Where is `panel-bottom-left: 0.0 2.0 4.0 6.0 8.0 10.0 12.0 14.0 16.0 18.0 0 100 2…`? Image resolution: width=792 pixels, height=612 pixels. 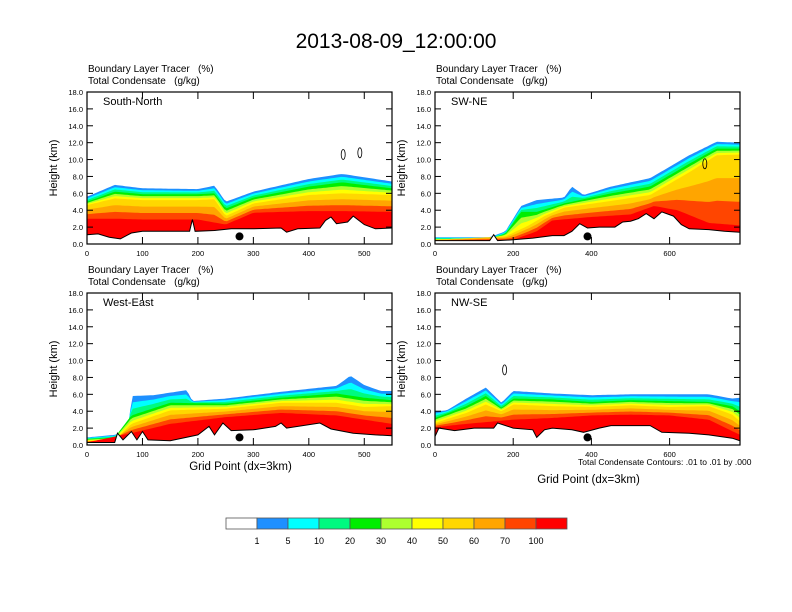 panel-bottom-left: 0.0 2.0 4.0 6.0 8.0 10.0 12.0 14.0 16.0 18.0 0 100 2… is located at coordinates (220, 374).